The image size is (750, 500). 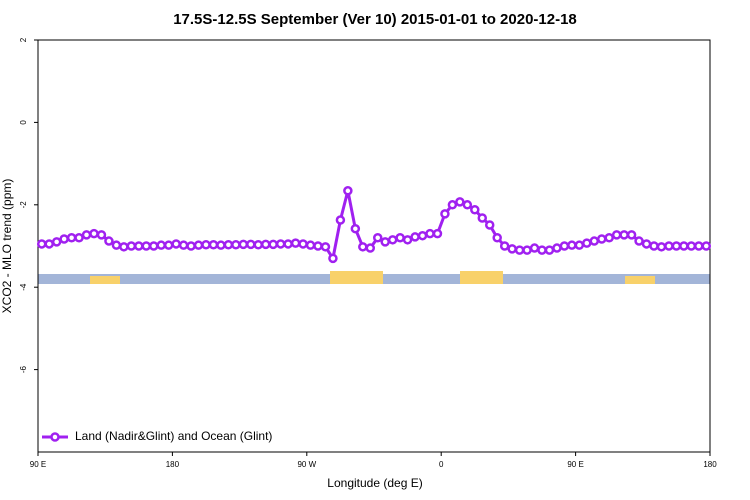 I want to click on surface-band, so click(x=374, y=277).